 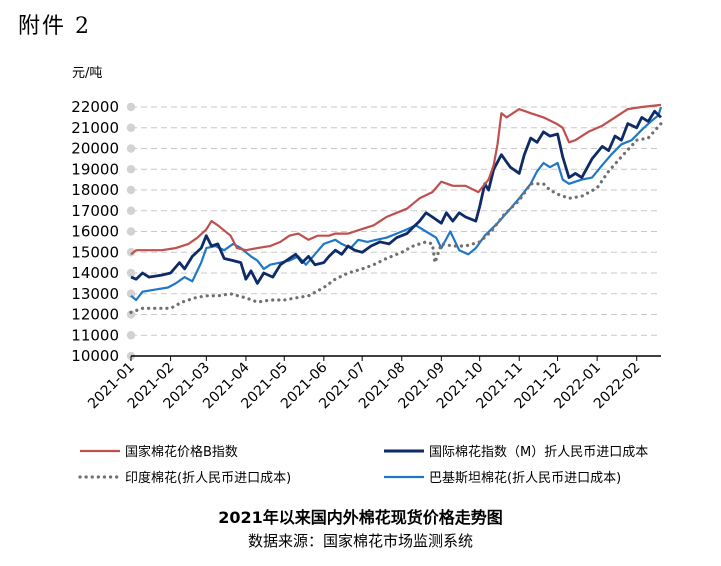 I want to click on y-tick-label: 17000, so click(x=95, y=211).